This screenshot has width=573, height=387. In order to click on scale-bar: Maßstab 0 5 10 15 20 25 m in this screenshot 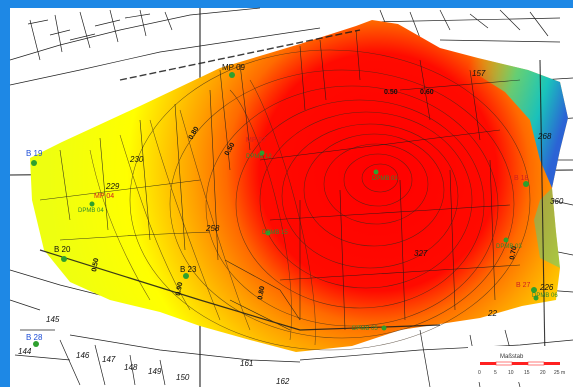, I will do `click(519, 364)`.